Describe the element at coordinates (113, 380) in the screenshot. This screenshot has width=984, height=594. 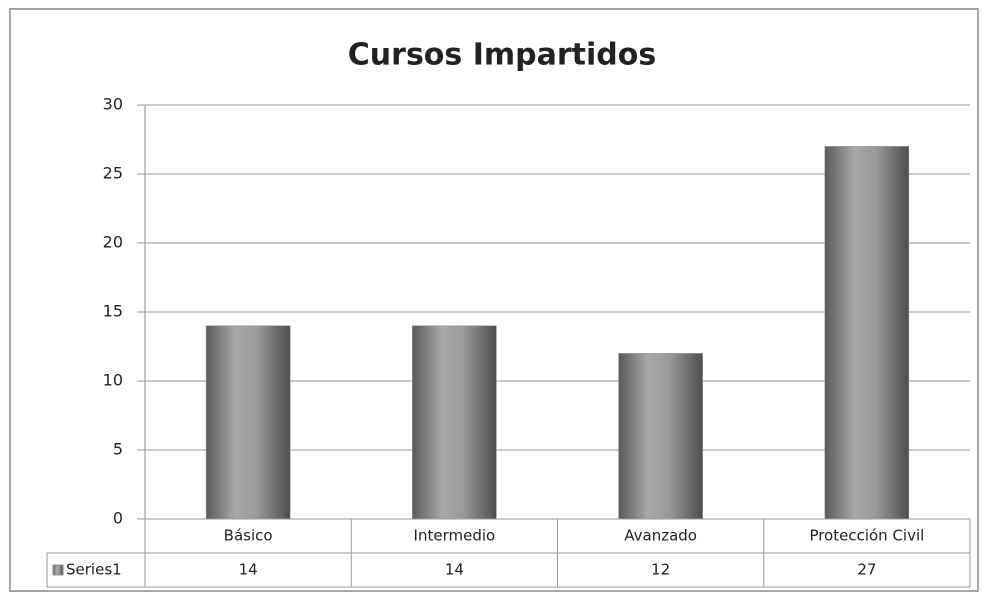
I see `y-tick-label: 10` at that location.